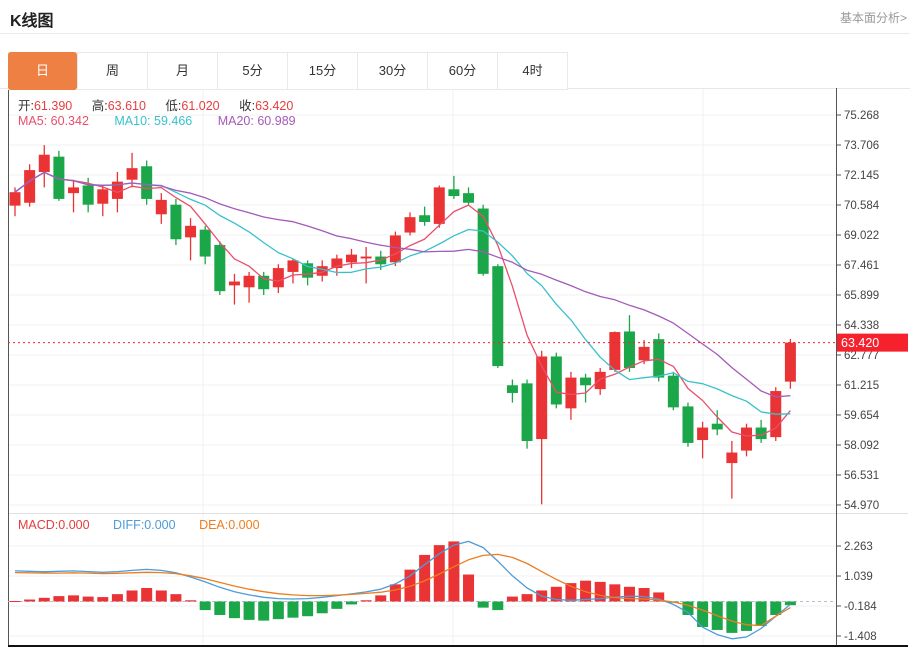 The height and width of the screenshot is (650, 910). I want to click on price-tick-label: 69.022, so click(861, 236).